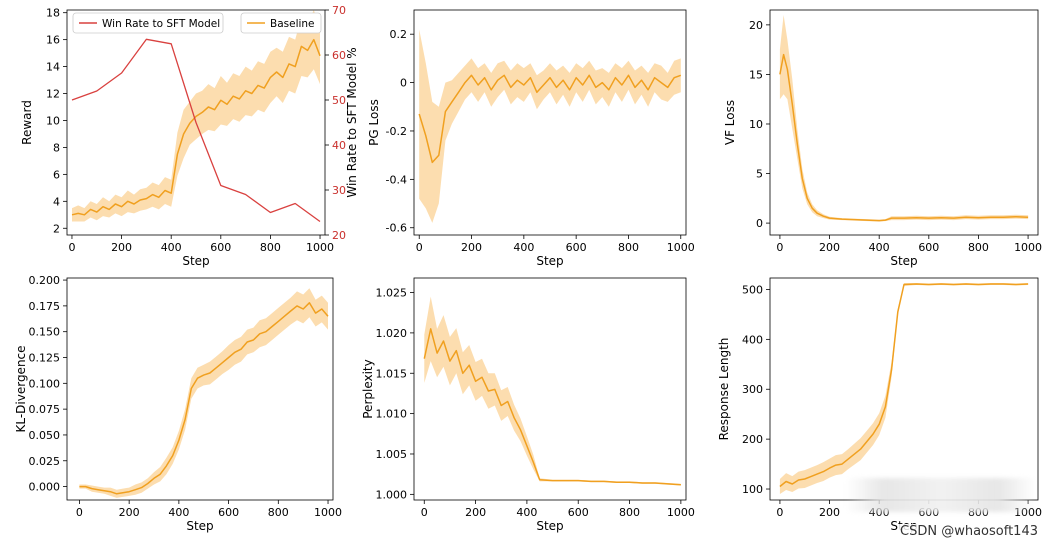 The height and width of the screenshot is (545, 1054). I want to click on y-tick-label: 6, so click(56, 174).